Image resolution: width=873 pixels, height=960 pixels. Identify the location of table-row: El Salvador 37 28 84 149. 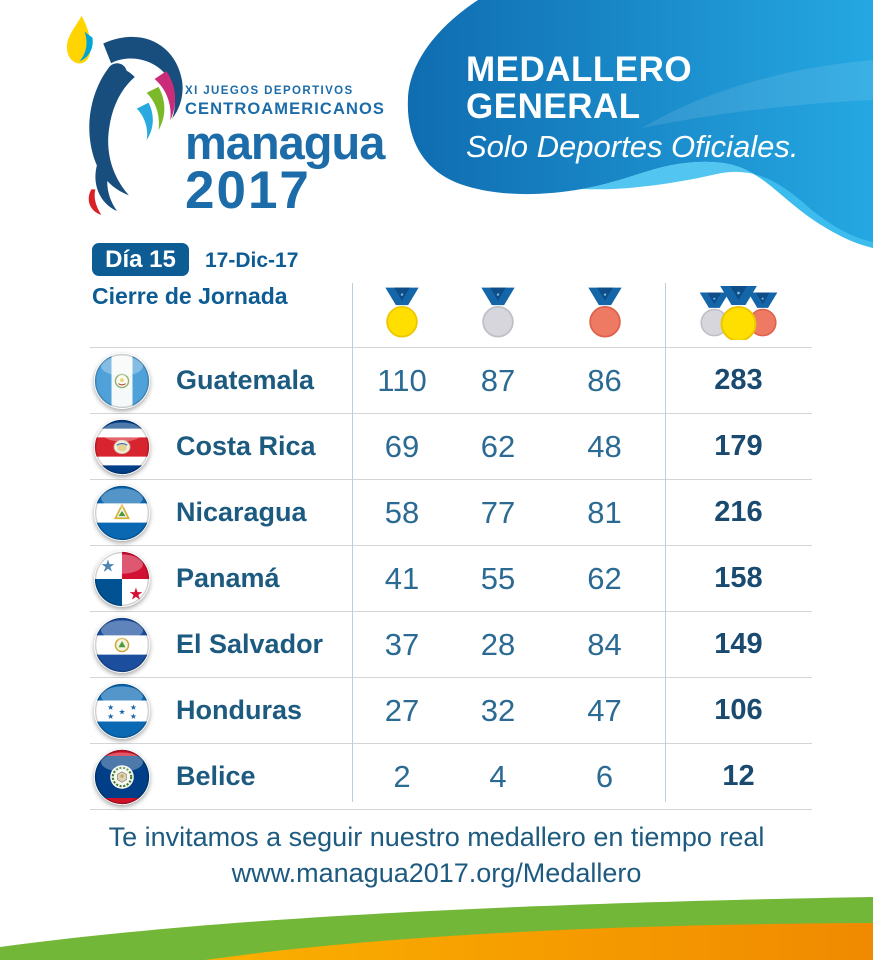
(451, 644).